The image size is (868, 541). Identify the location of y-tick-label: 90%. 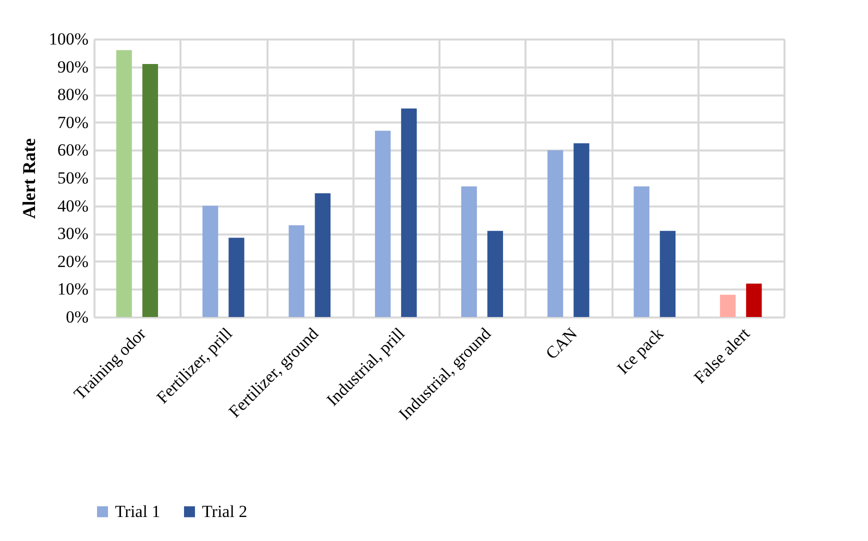
(72, 66).